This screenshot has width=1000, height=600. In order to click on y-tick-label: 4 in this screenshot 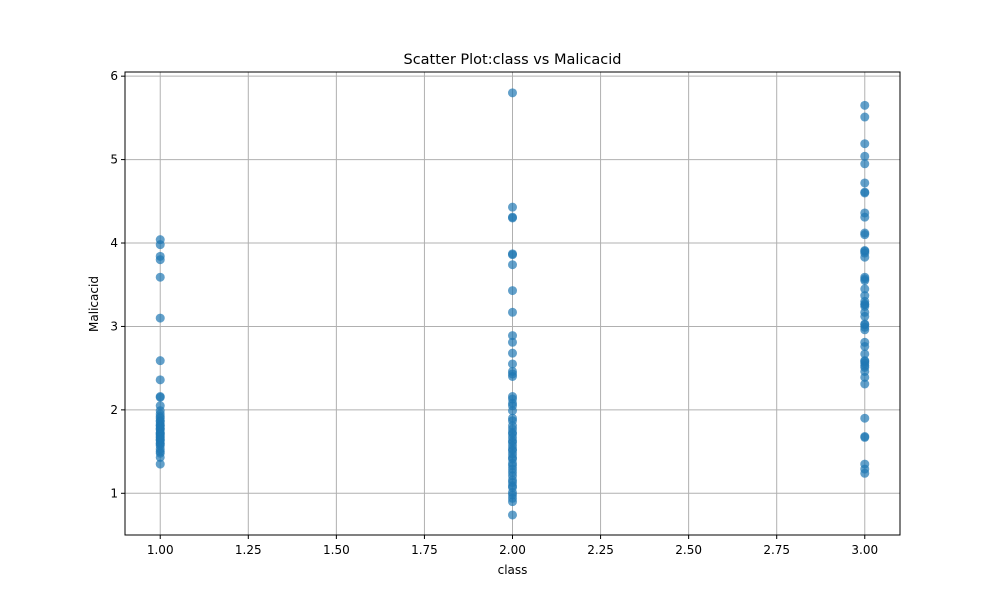, I will do `click(114, 243)`.